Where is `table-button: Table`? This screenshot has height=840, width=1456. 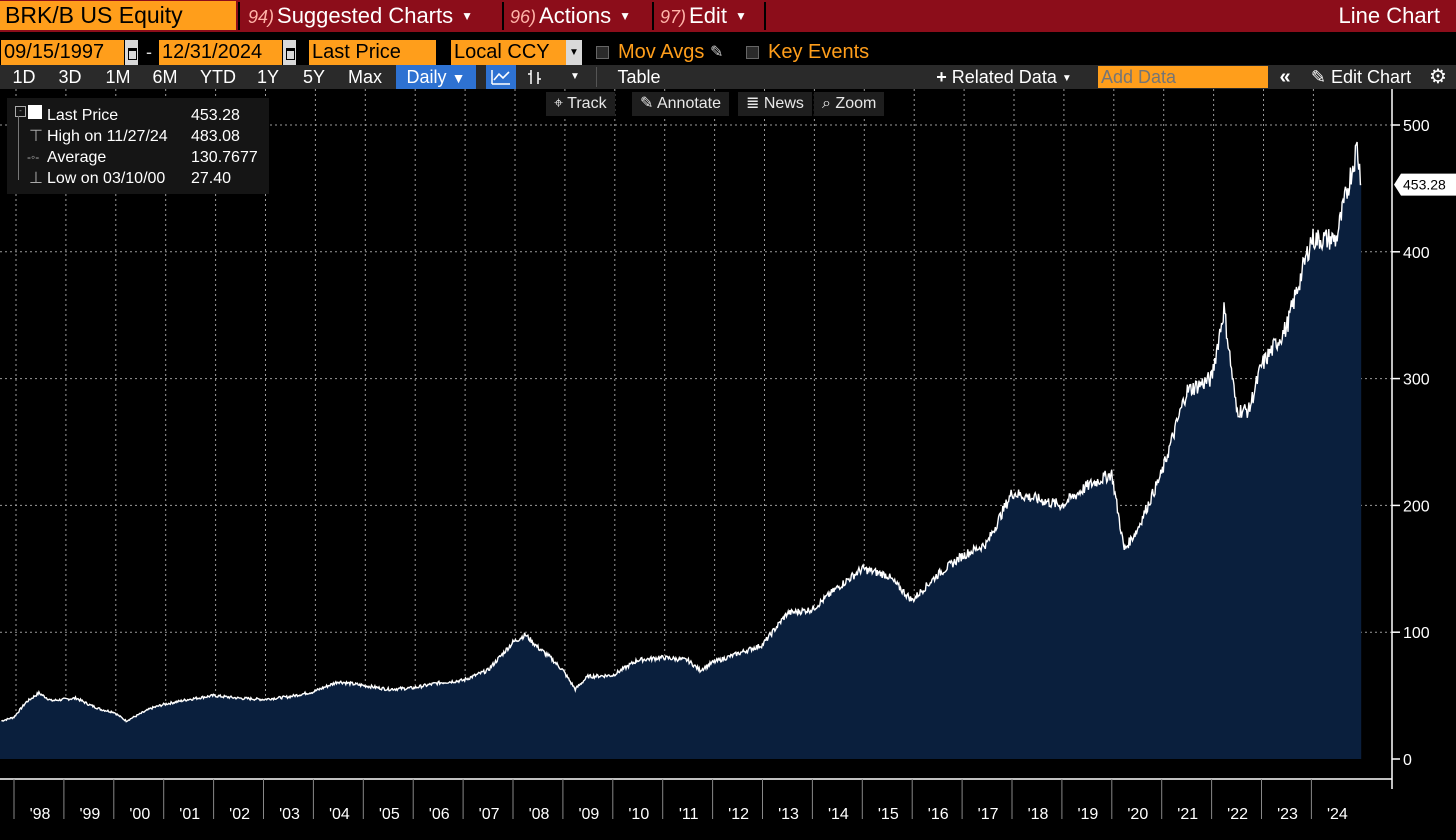 table-button: Table is located at coordinates (639, 77).